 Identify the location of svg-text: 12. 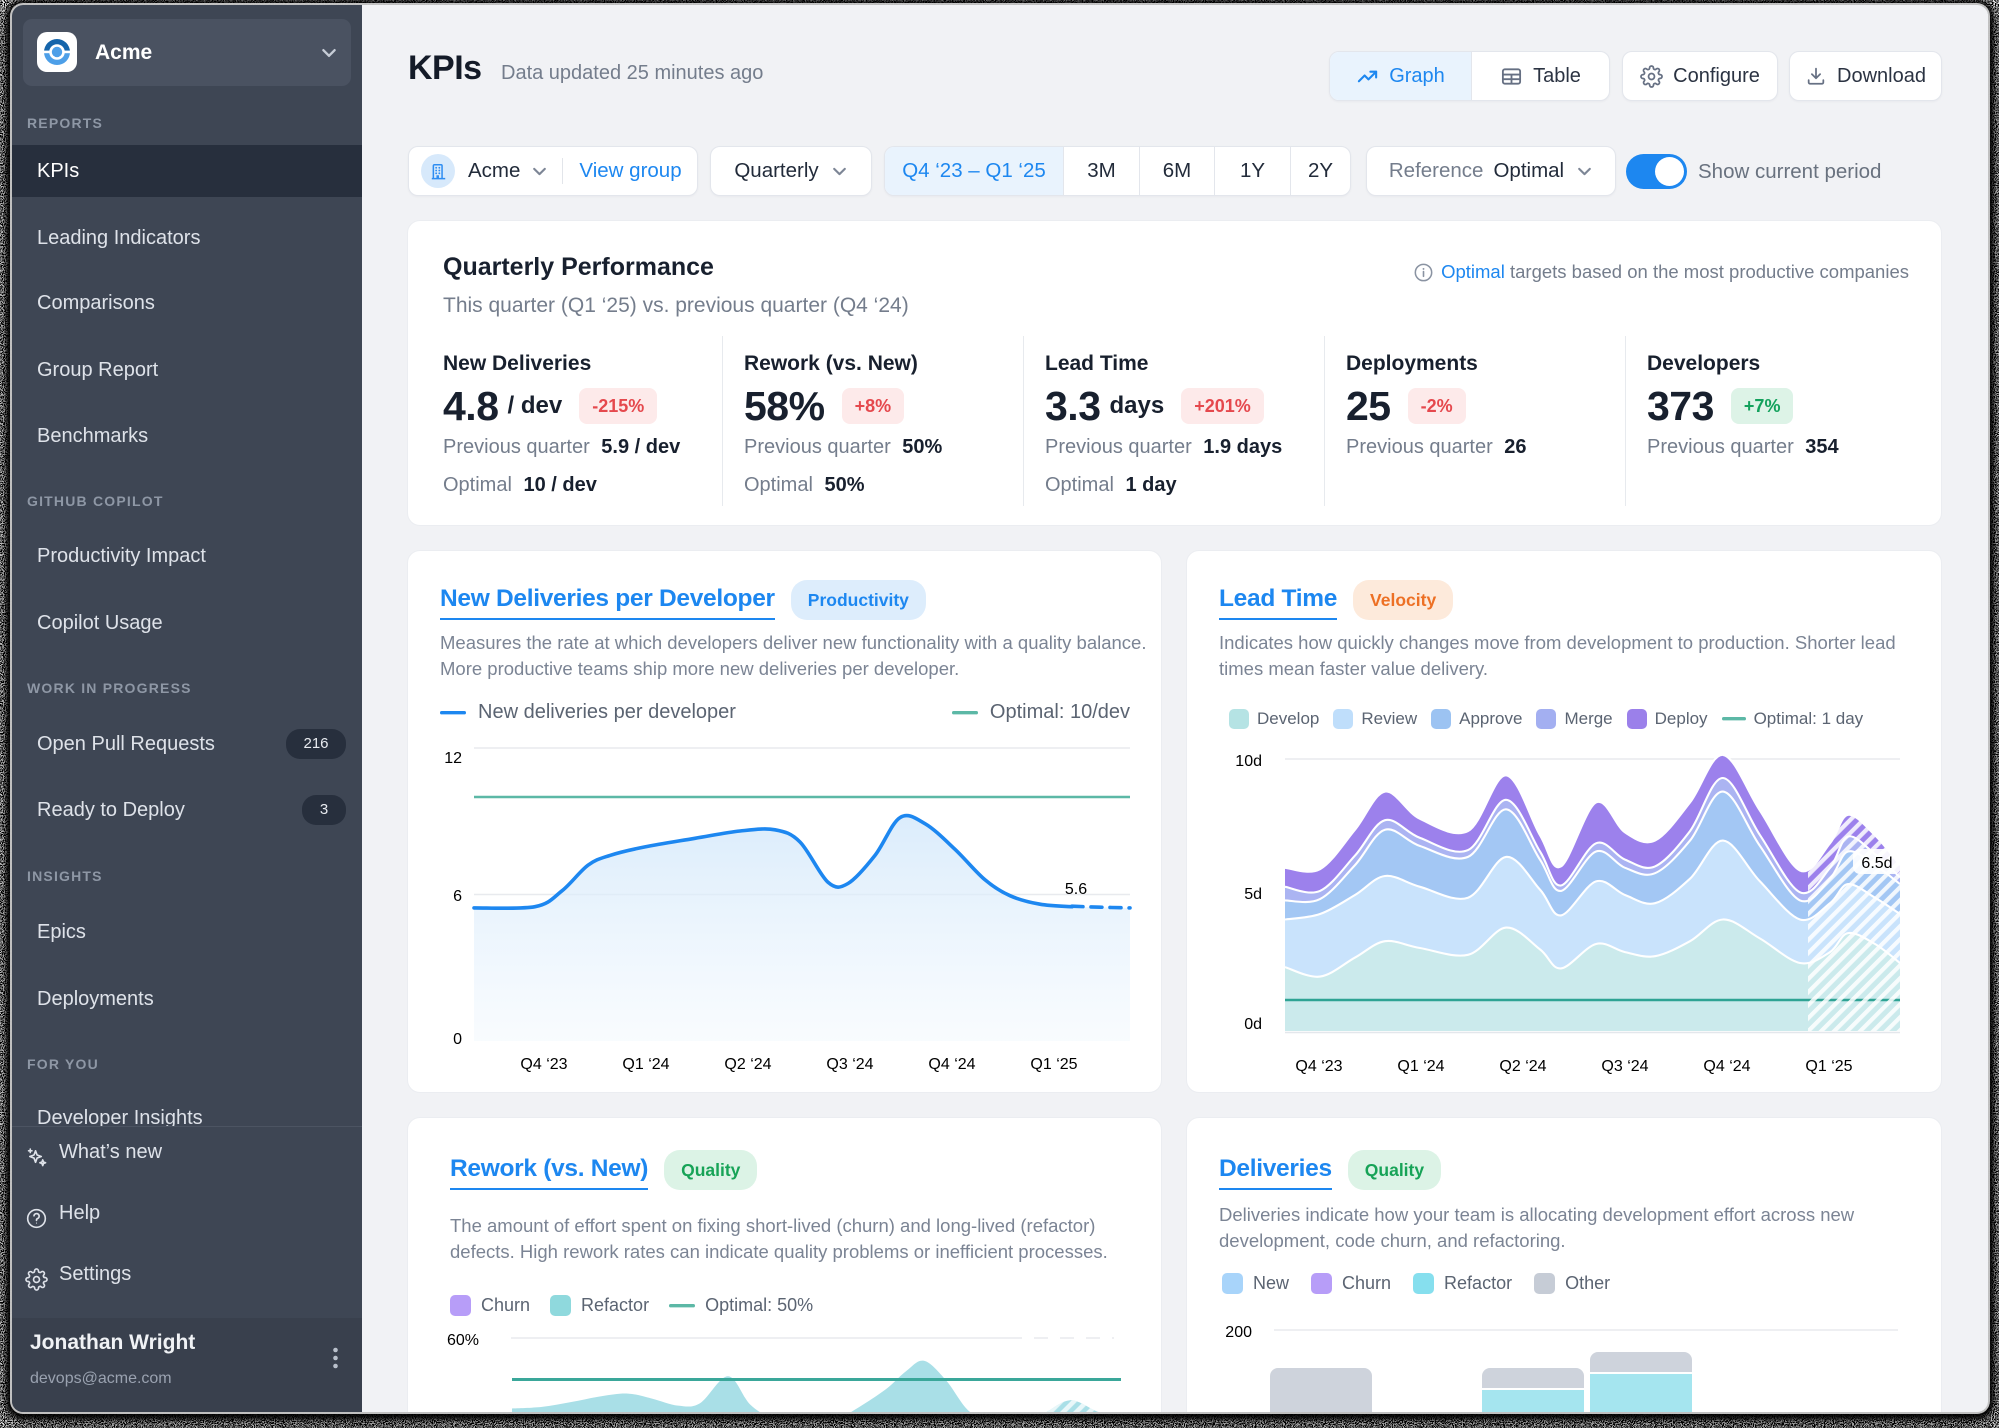
(453, 758).